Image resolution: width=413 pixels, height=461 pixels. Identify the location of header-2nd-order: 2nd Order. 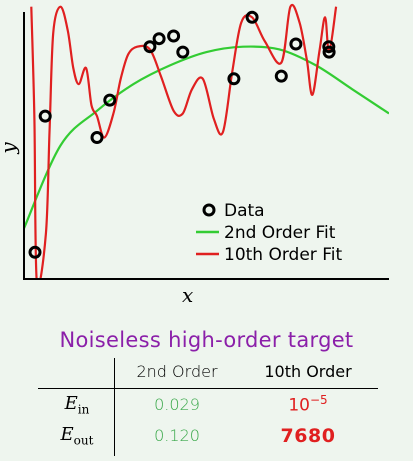
(177, 371).